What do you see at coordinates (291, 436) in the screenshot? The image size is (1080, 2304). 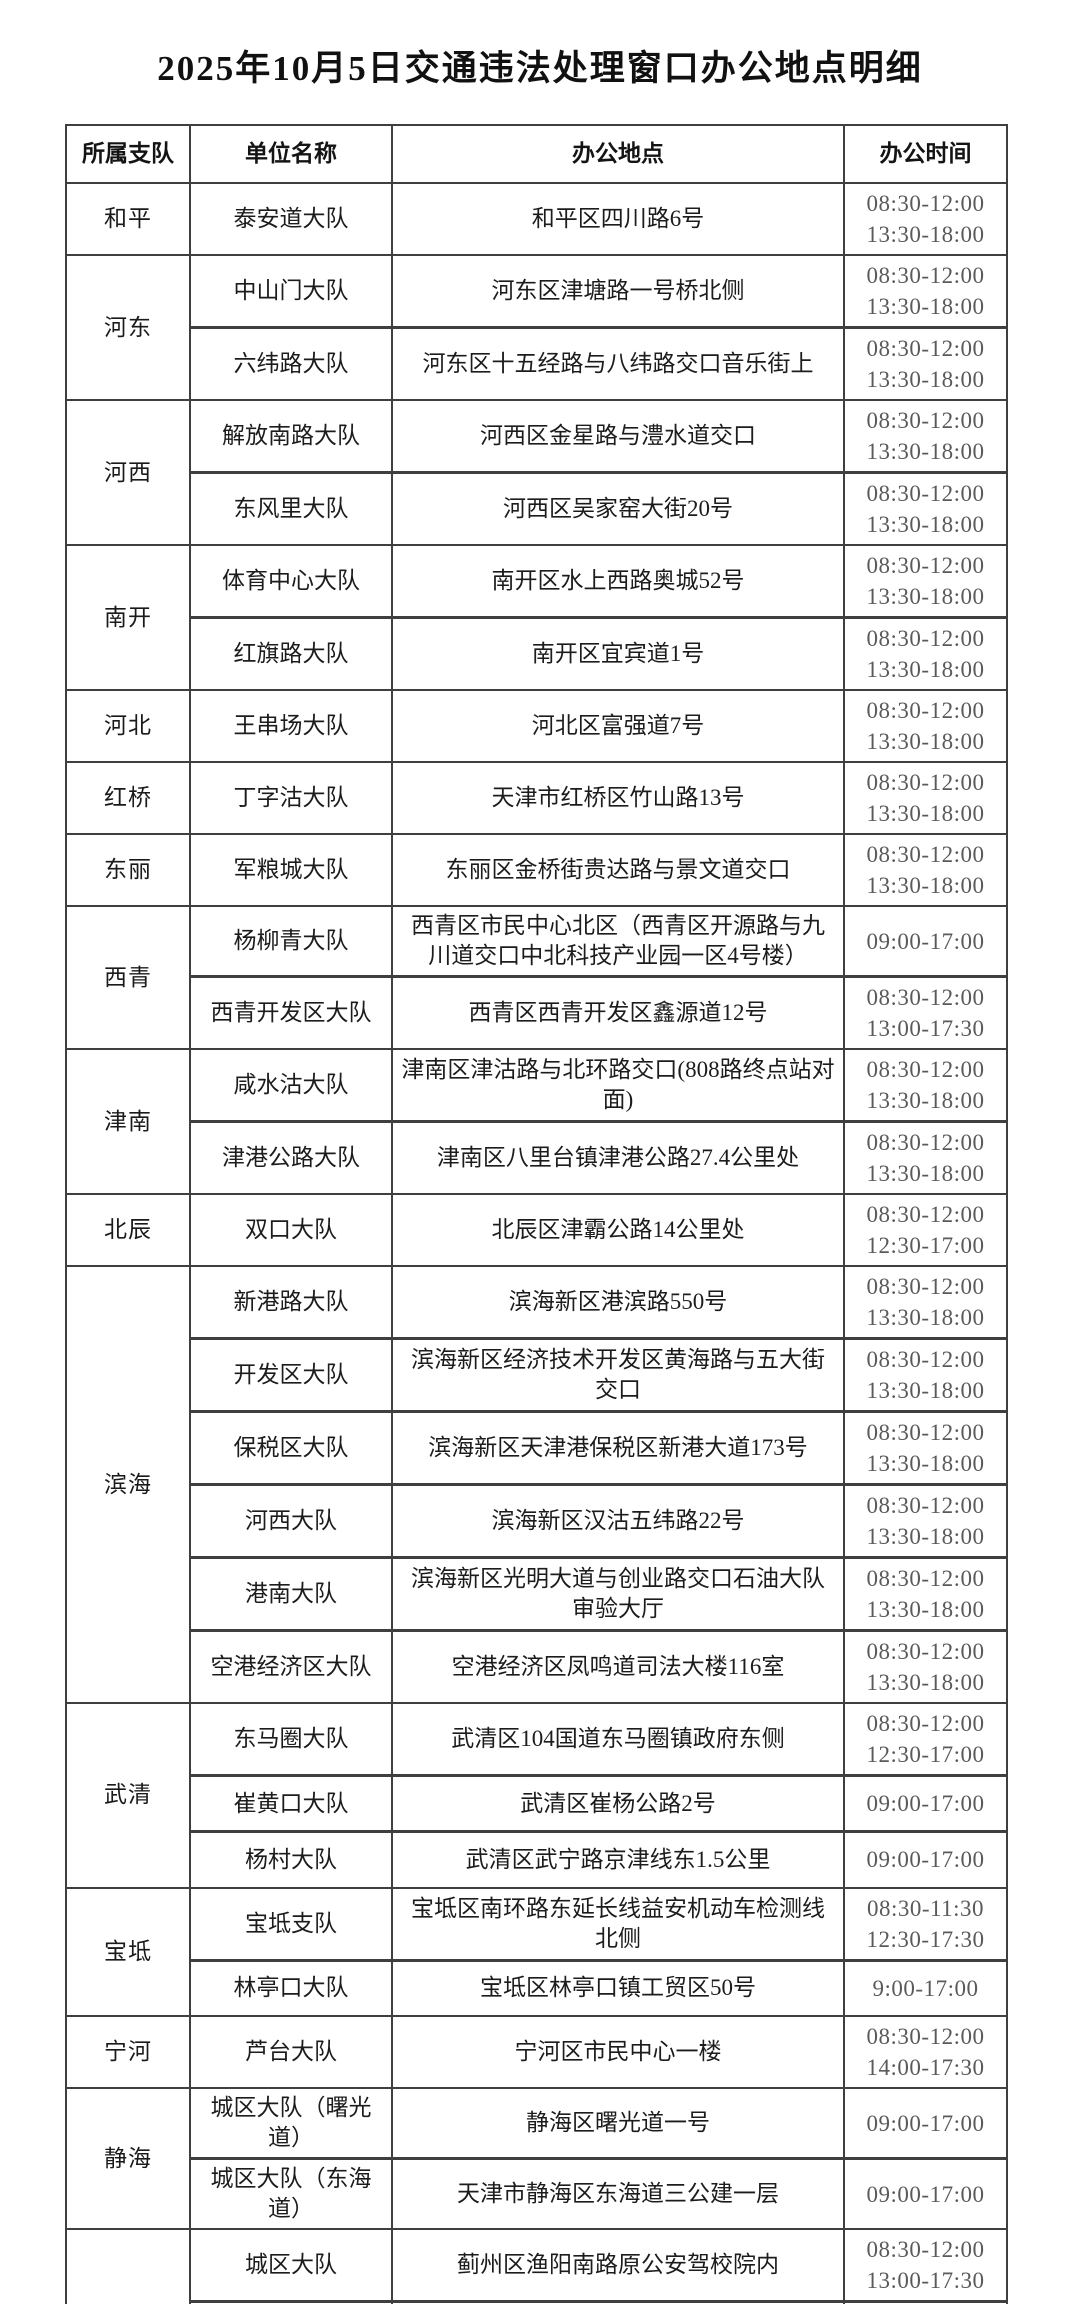 I see `unit-name-cell: 解放南路大队` at bounding box center [291, 436].